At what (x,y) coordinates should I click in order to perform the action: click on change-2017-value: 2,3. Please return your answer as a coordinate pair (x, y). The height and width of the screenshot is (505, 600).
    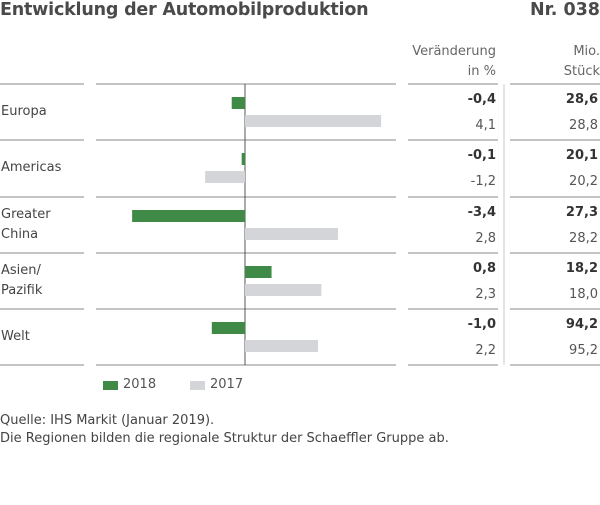
    Looking at the image, I should click on (485, 294).